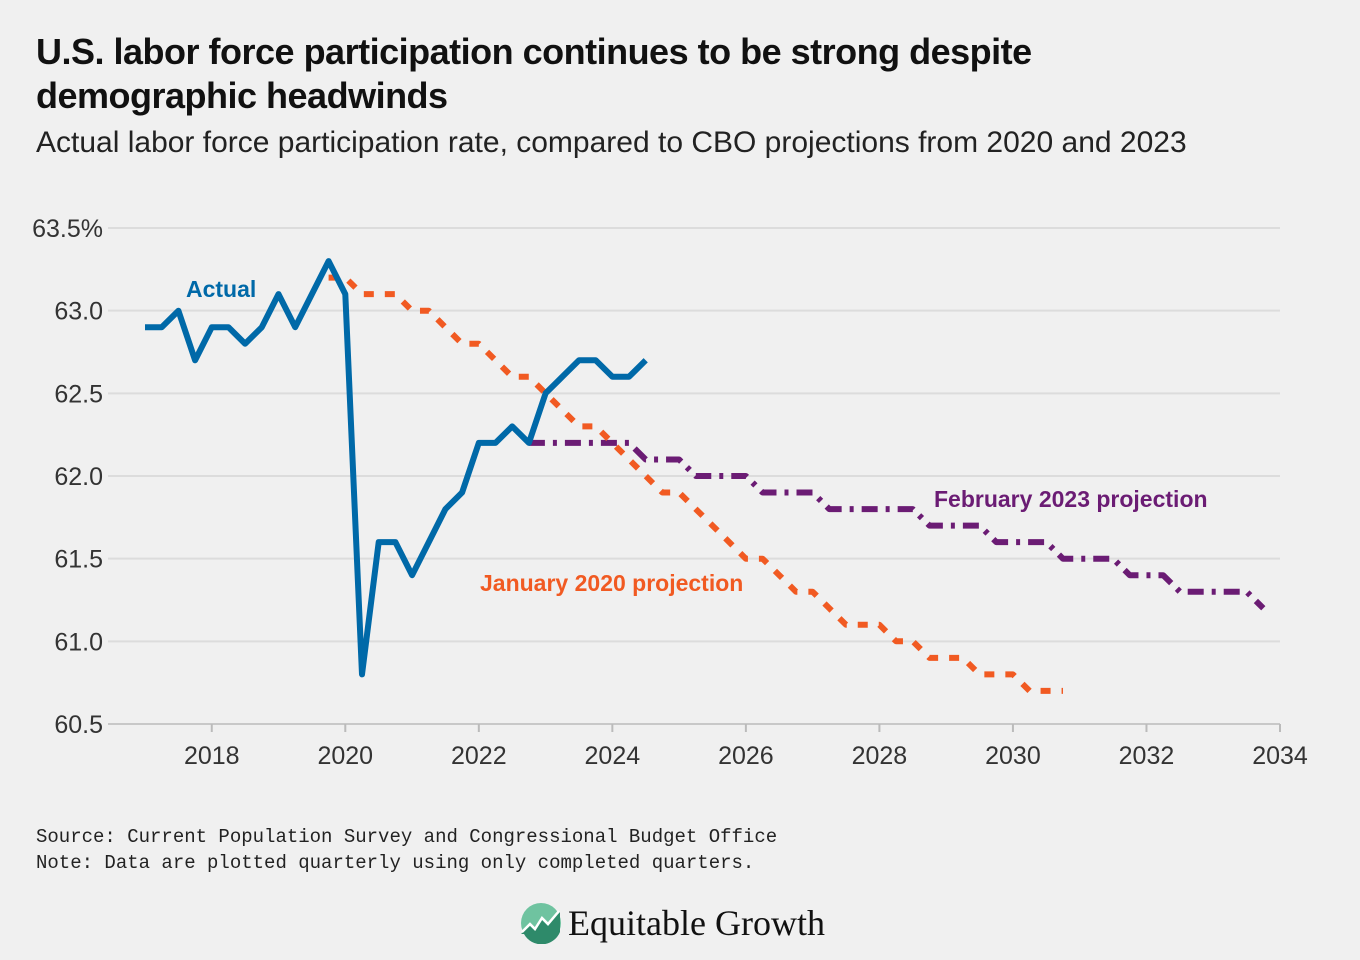 The height and width of the screenshot is (960, 1360). What do you see at coordinates (78, 394) in the screenshot?
I see `y-tick-label: 62.5` at bounding box center [78, 394].